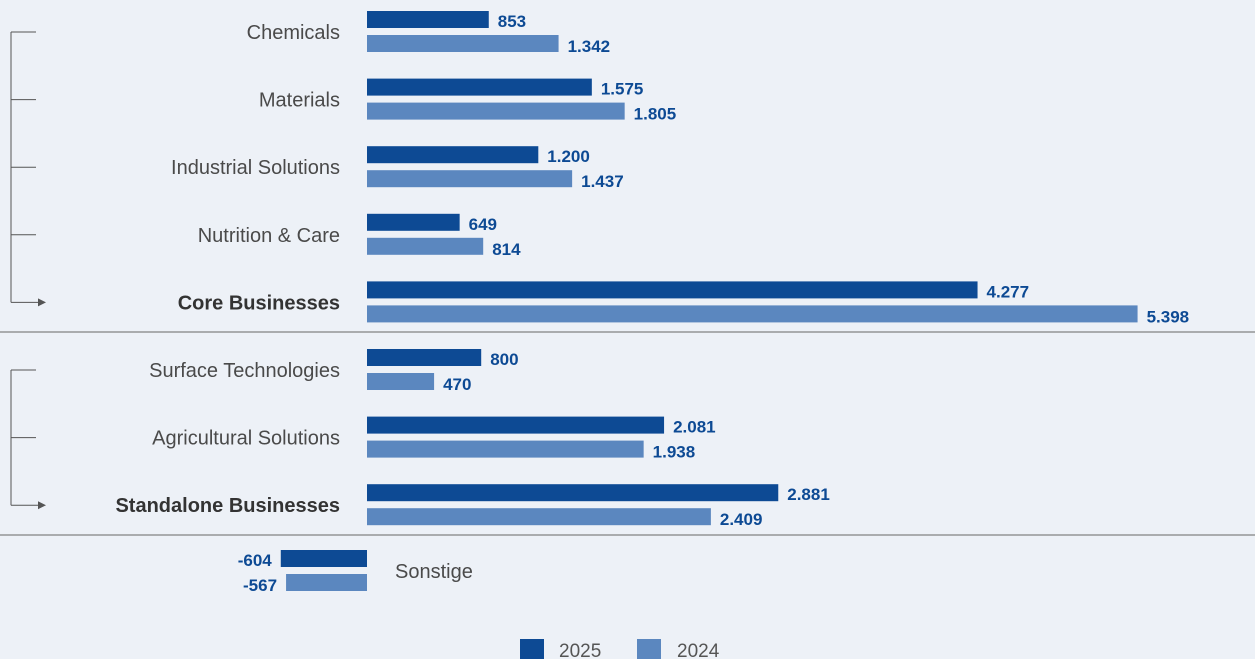  Describe the element at coordinates (532, 649) in the screenshot. I see `legend-swatch-2025` at that location.